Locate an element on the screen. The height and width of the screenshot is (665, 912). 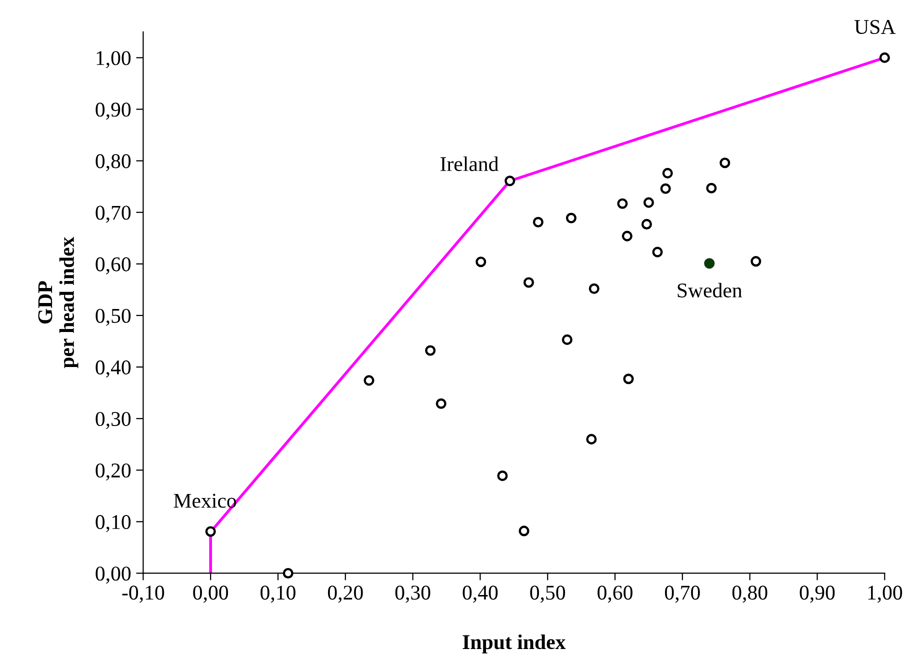
y-tick-label: 0,50 is located at coordinates (113, 317).